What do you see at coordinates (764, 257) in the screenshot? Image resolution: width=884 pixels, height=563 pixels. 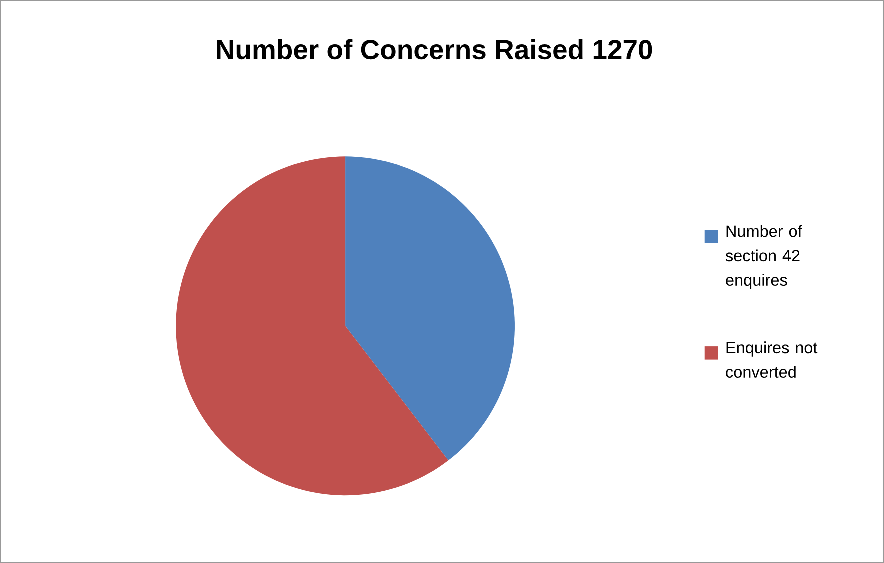 I see `legend-label: Number of section 42 enquires` at bounding box center [764, 257].